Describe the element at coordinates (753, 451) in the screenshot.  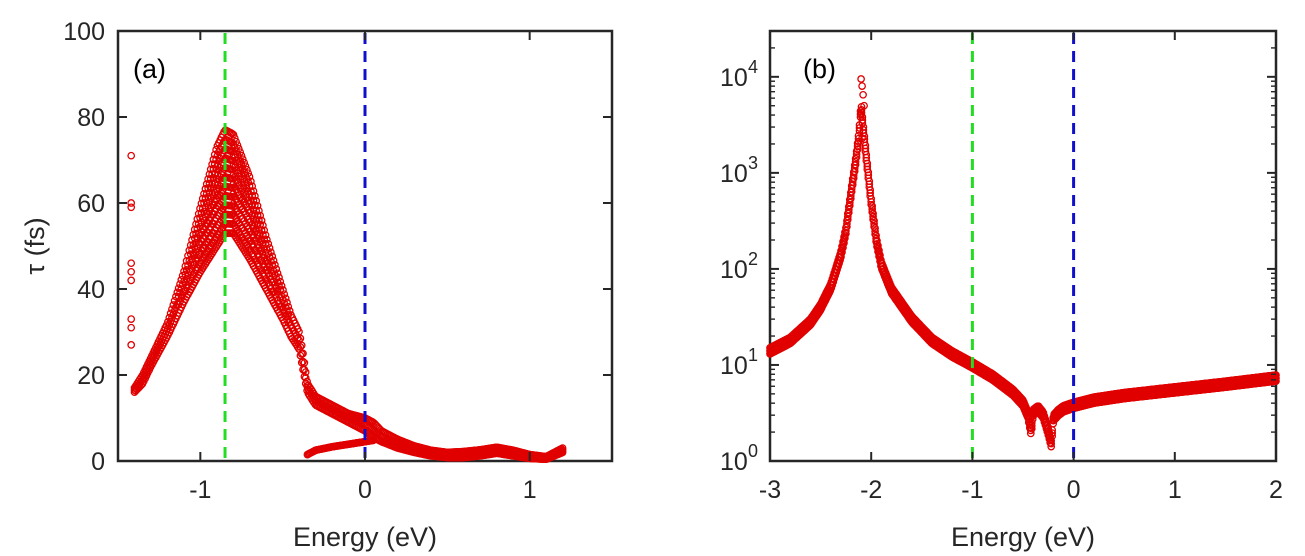
I see `panel-b-ytick-exponent: 0` at that location.